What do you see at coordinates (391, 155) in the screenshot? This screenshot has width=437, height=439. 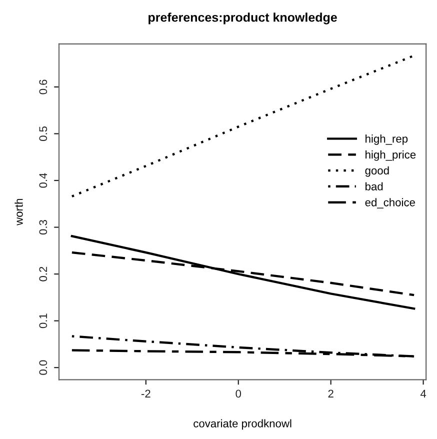 I see `legend-label: high_price` at bounding box center [391, 155].